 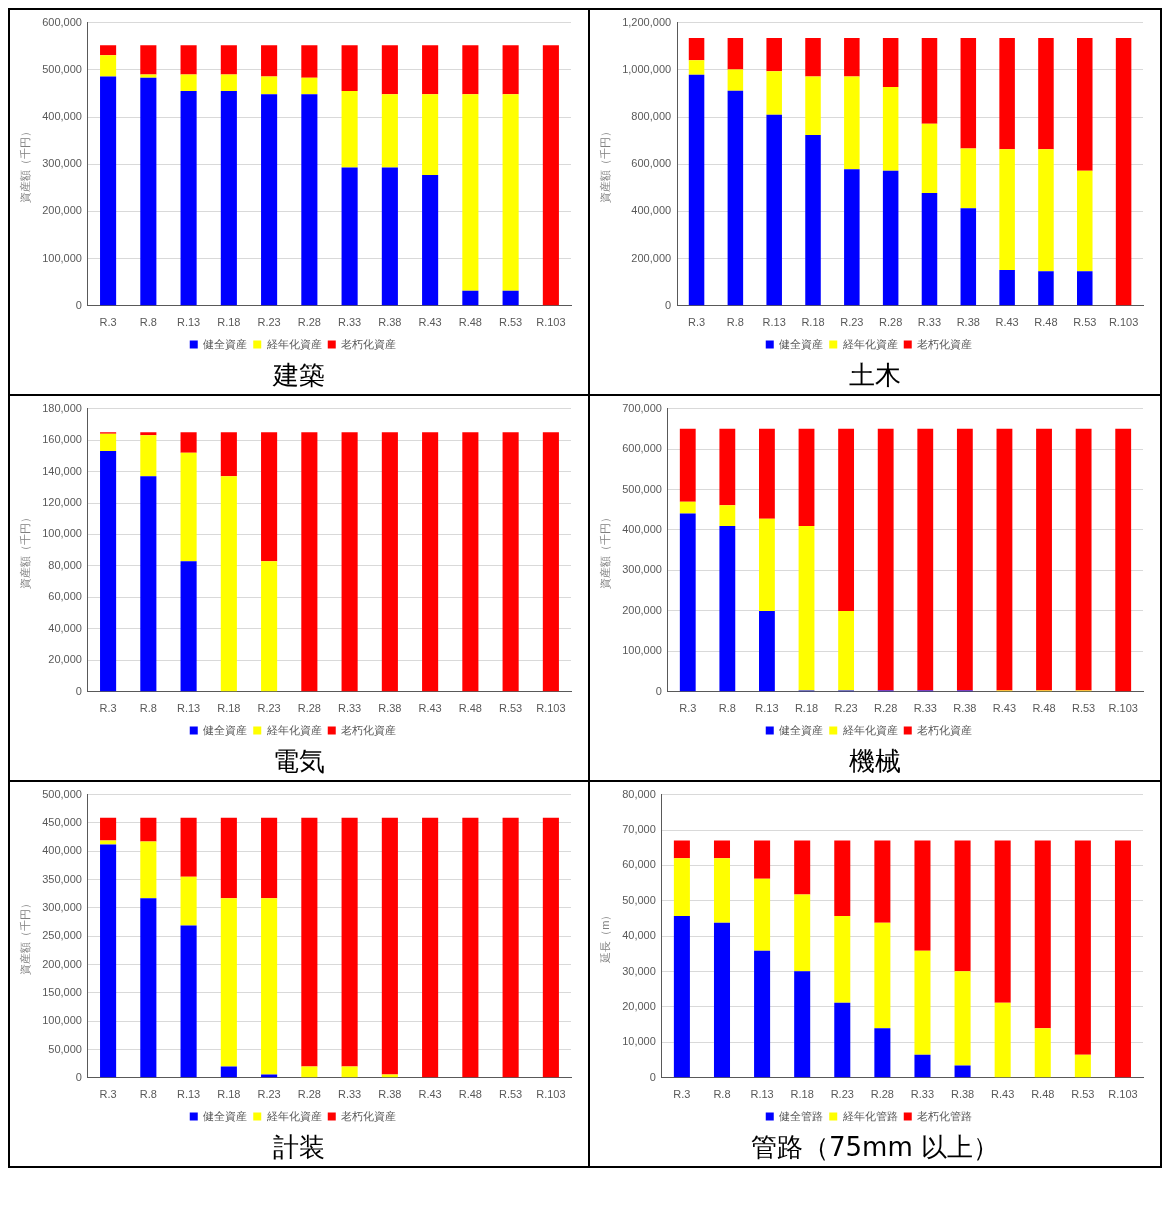 What do you see at coordinates (62, 906) in the screenshot?
I see `y-tick-label: 300,000` at bounding box center [62, 906].